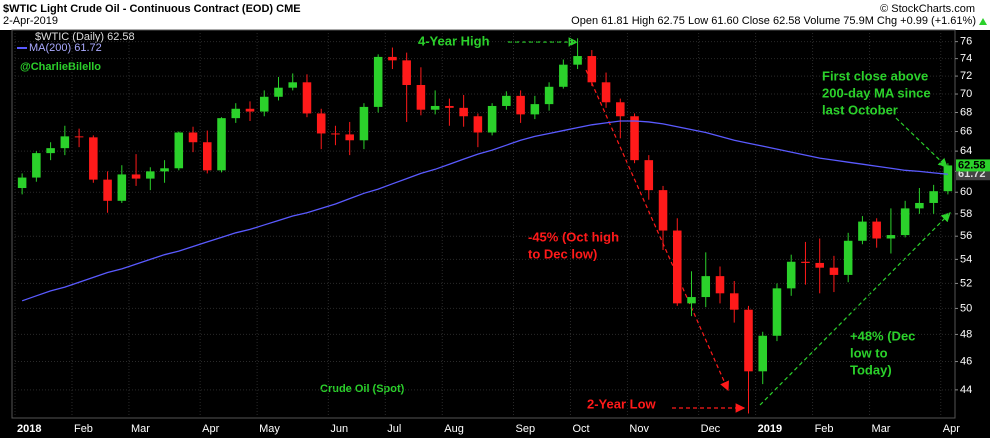 The width and height of the screenshot is (990, 438). Describe the element at coordinates (966, 131) in the screenshot. I see `y-tick-label: 66` at that location.